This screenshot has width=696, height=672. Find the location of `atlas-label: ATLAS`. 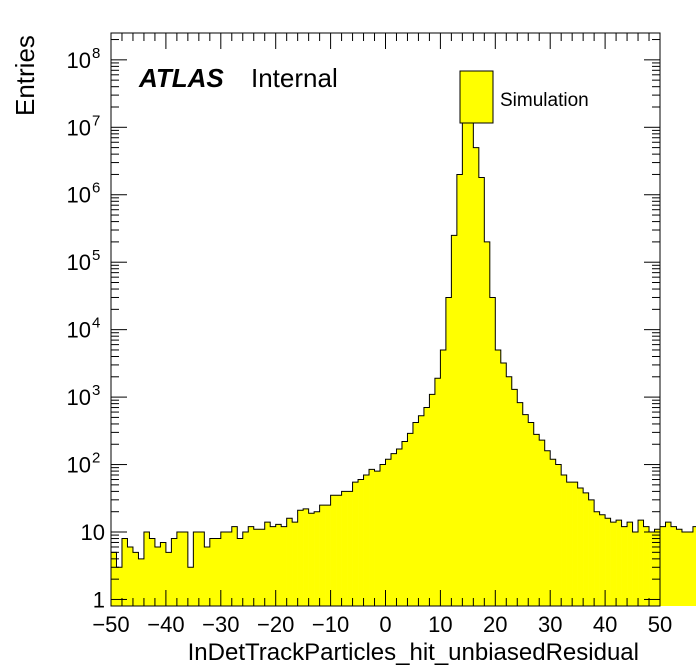

atlas-label: ATLAS is located at coordinates (181, 78).